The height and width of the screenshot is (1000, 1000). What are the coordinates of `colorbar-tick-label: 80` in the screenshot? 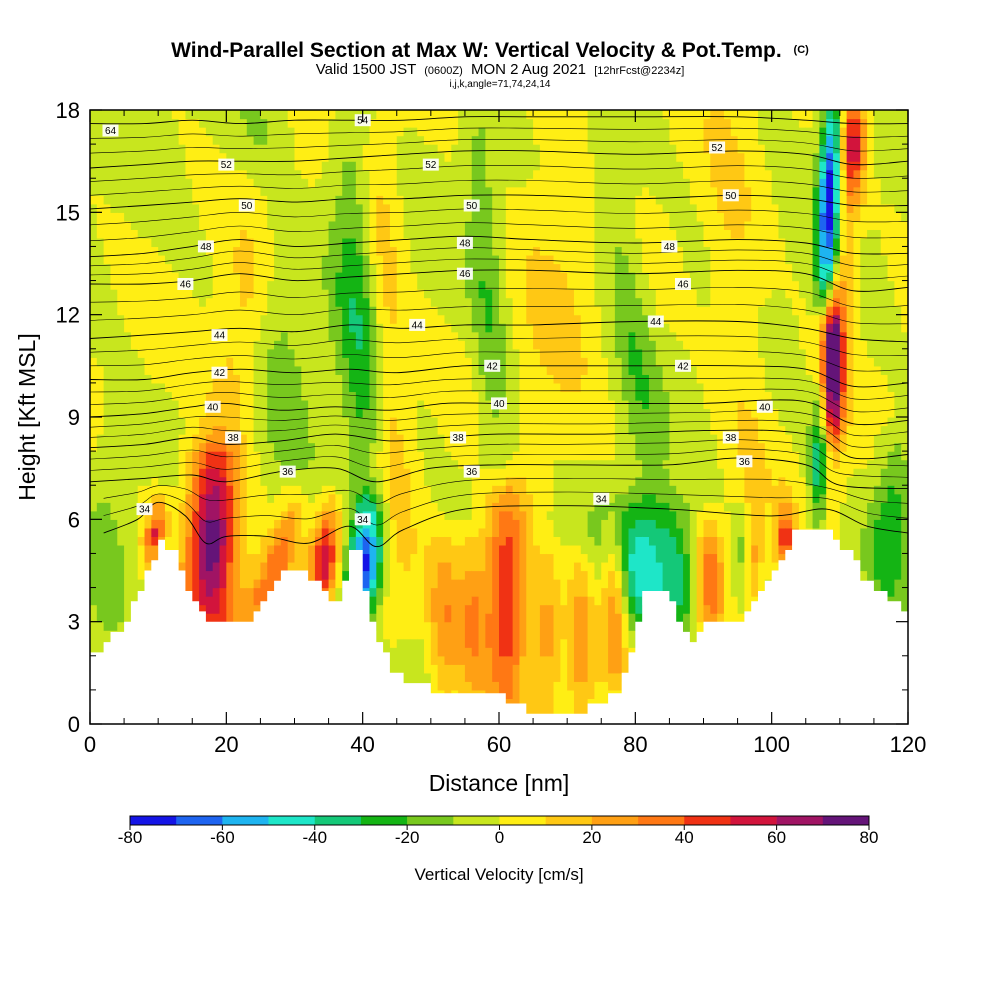 It's located at (869, 837).